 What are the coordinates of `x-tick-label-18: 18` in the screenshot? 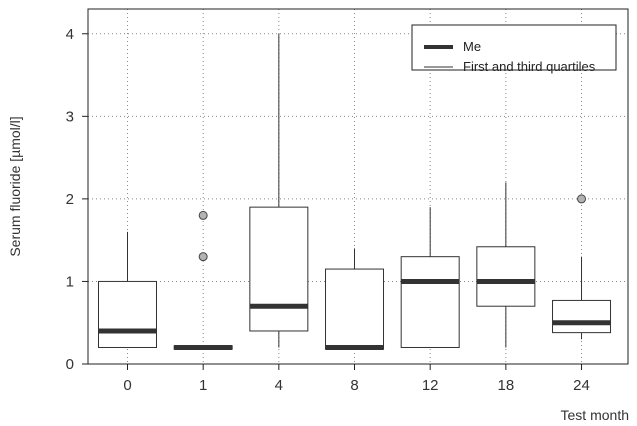 It's located at (506, 385).